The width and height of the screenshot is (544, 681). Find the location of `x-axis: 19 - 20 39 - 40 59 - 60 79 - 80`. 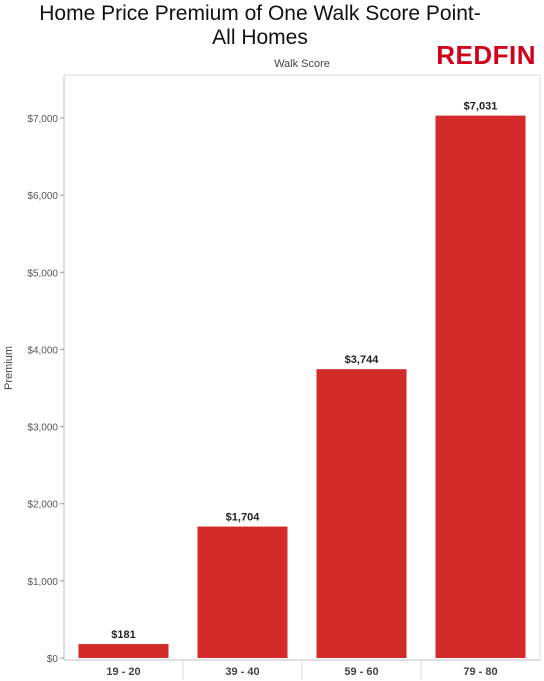

x-axis: 19 - 20 39 - 40 59 - 60 79 - 80 is located at coordinates (302, 670).